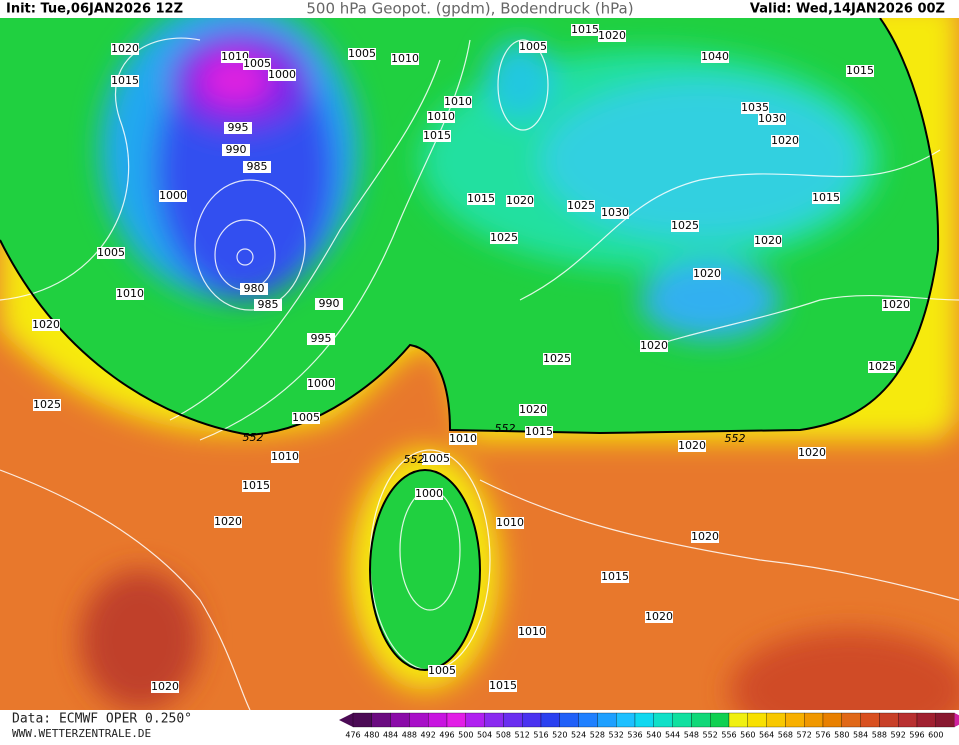 Image resolution: width=959 pixels, height=745 pixels. What do you see at coordinates (847, 9) in the screenshot?
I see `valid-label: Valid: Wed,14JAN2026 00Z` at bounding box center [847, 9].